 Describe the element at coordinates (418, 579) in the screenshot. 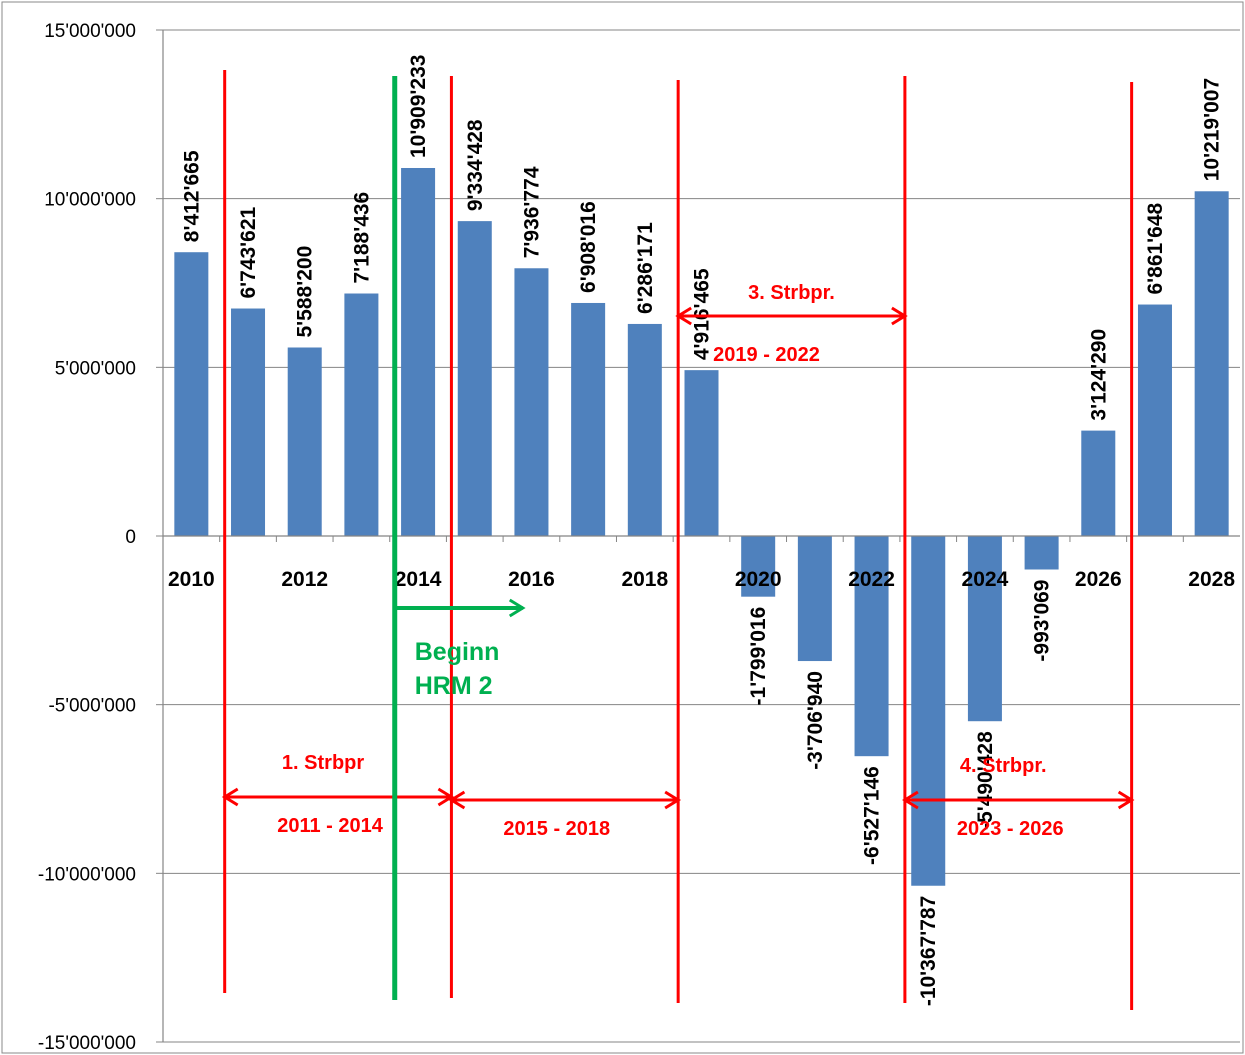

I see `x-tick-label: 2014` at that location.